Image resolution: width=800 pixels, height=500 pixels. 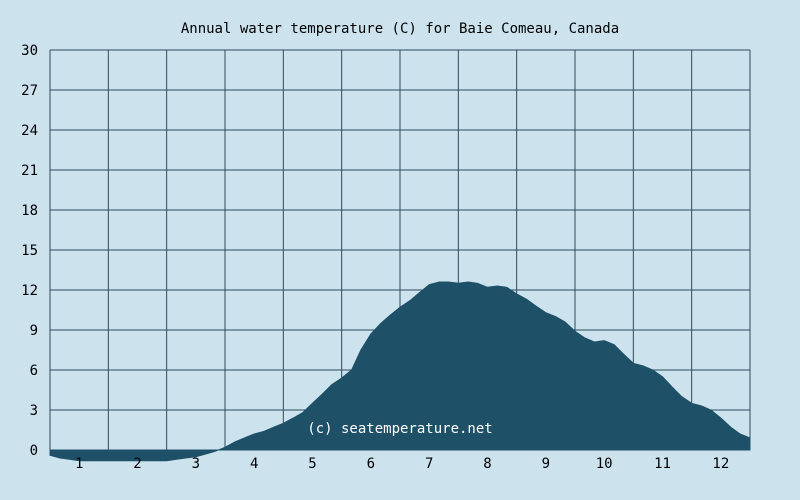 I want to click on y-tick-label: 27, so click(x=29, y=91).